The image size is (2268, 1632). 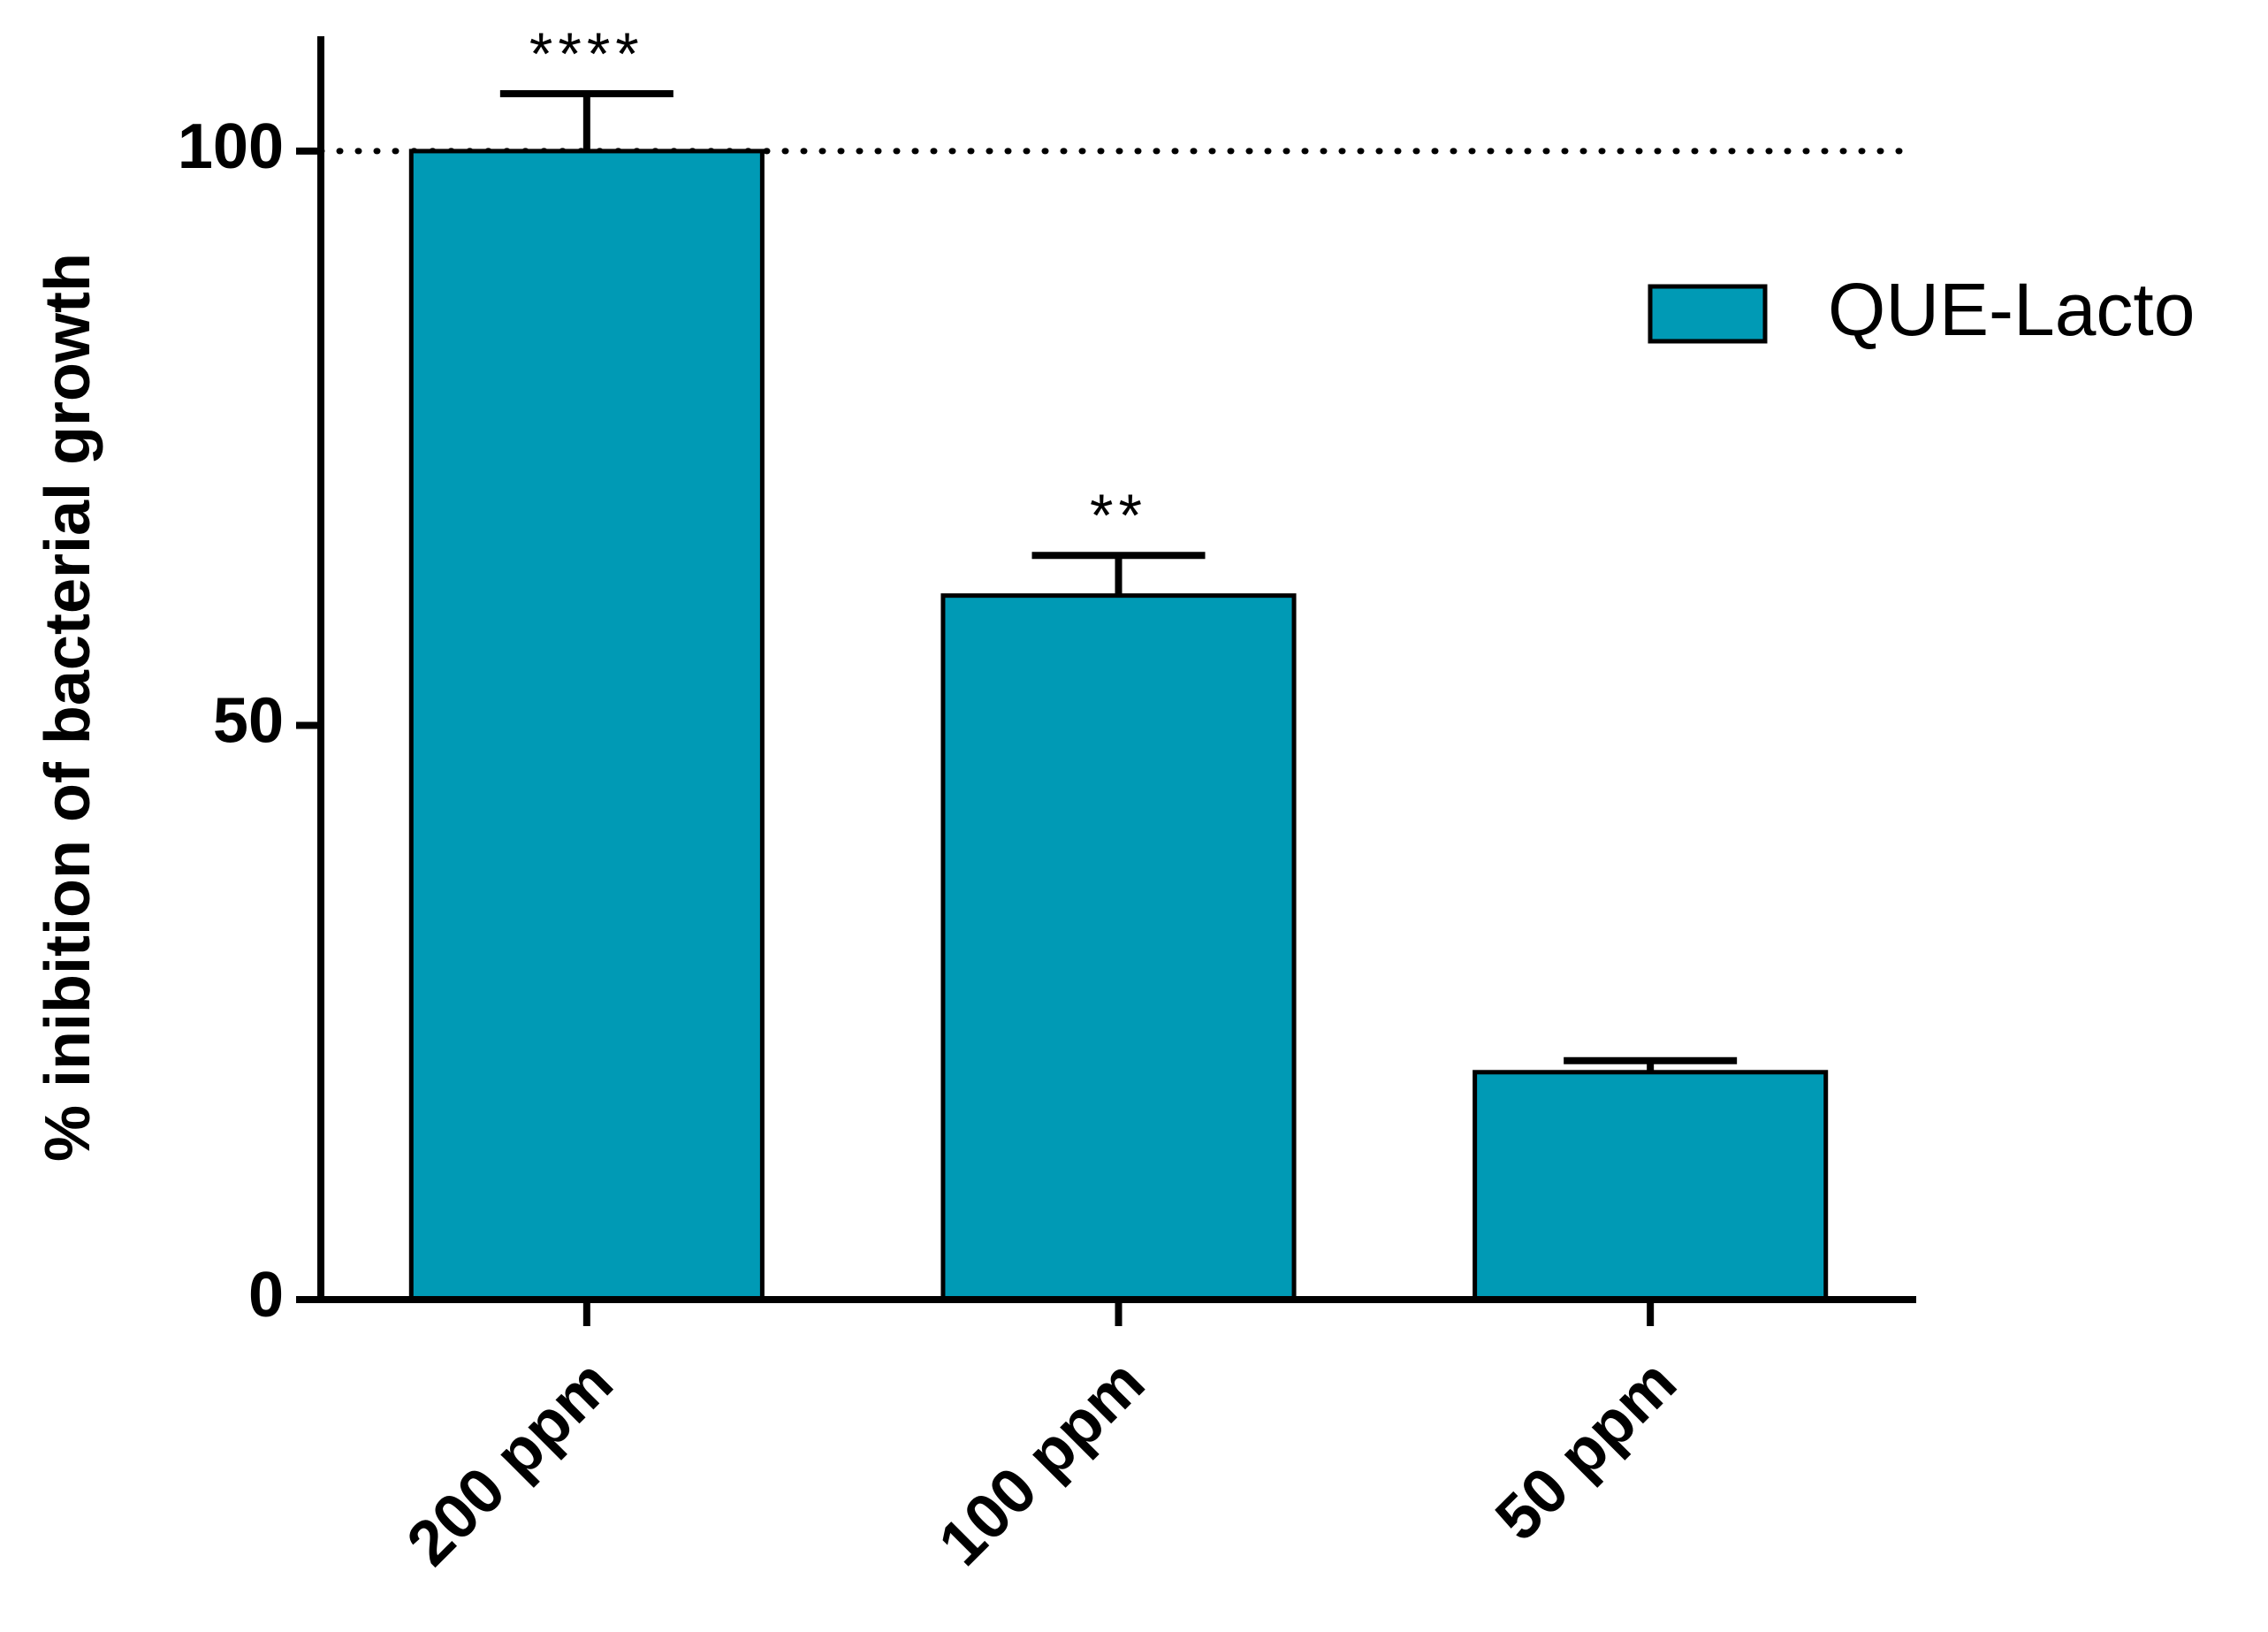 I want to click on x-tick-label: 100 ppm, so click(x=1042, y=1462).